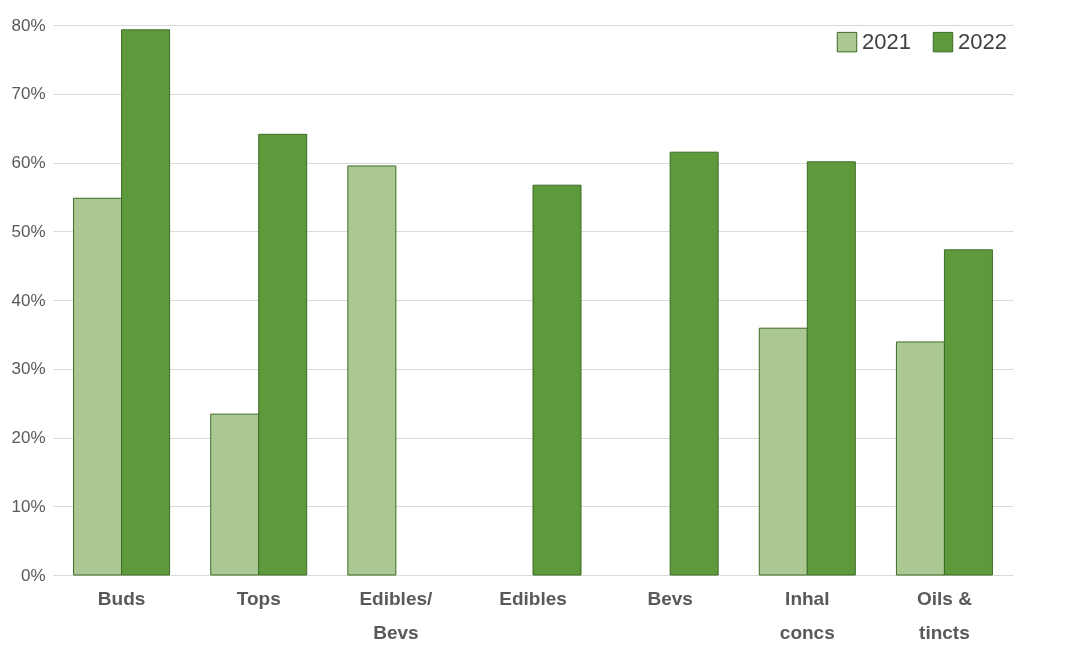 The height and width of the screenshot is (649, 1086). What do you see at coordinates (121, 598) in the screenshot?
I see `x-tick-label: Buds` at bounding box center [121, 598].